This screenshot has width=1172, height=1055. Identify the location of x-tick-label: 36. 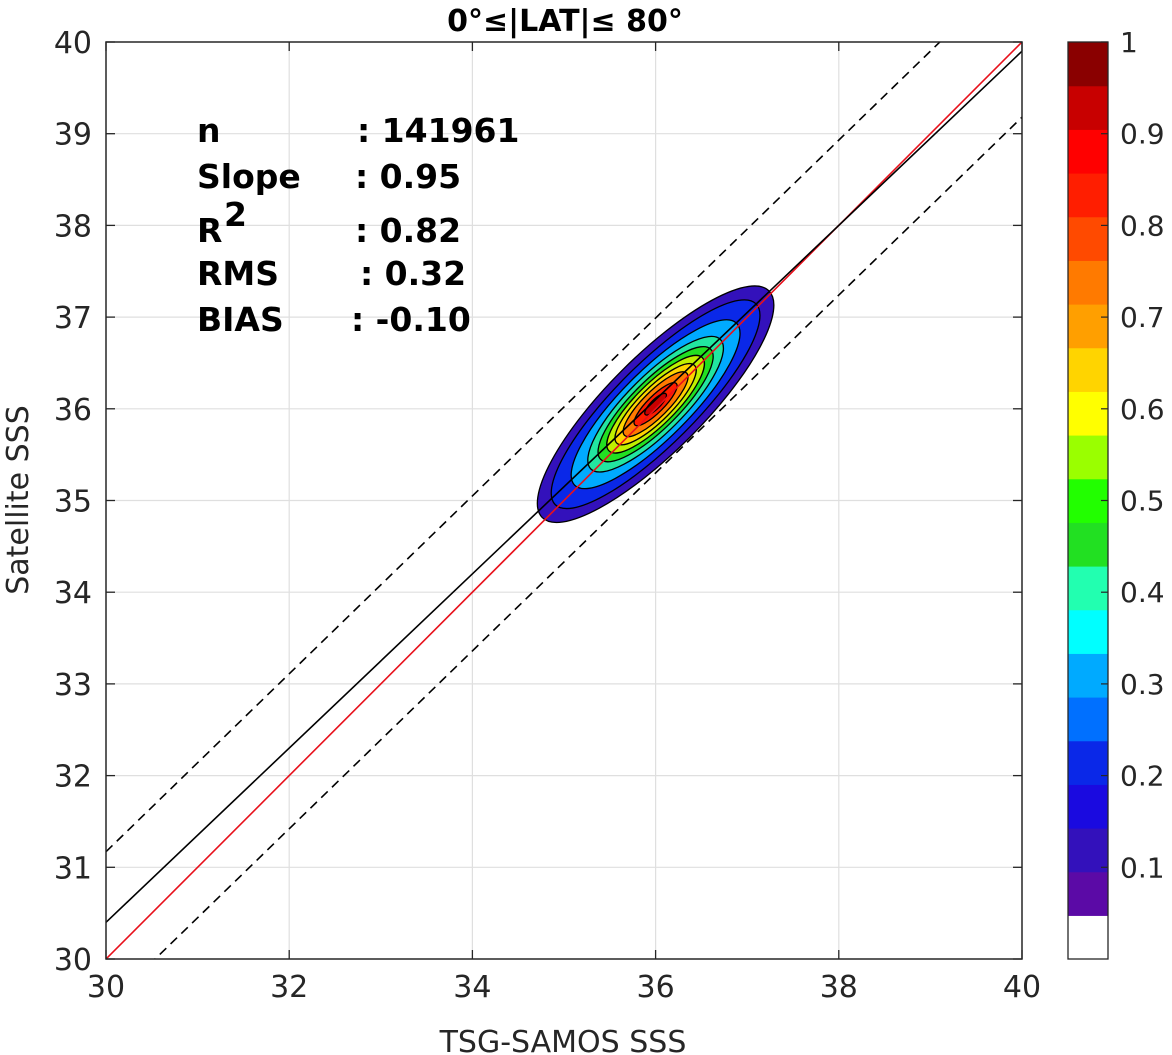
(656, 987).